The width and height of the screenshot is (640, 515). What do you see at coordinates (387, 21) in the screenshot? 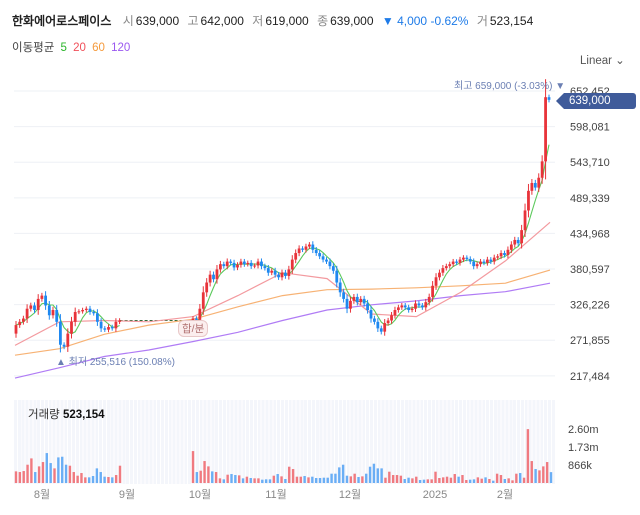
I see `down-arrow-icon: ▼` at bounding box center [387, 21].